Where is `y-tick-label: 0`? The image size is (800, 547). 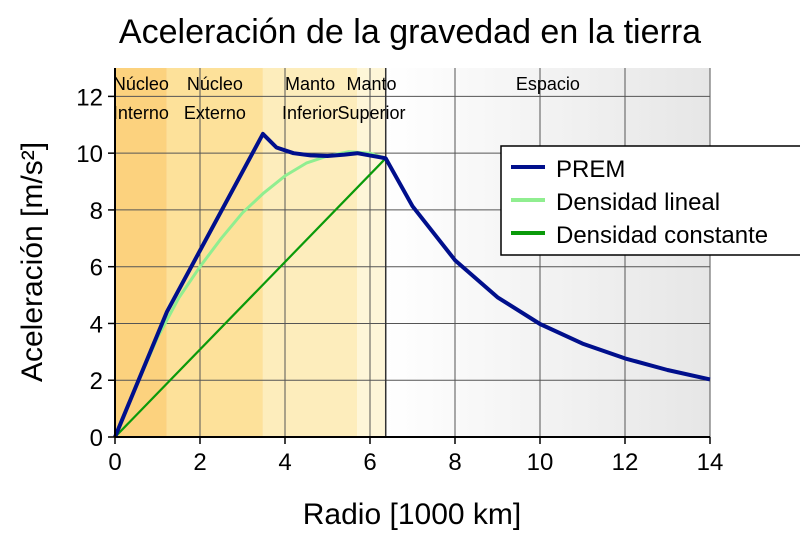
y-tick-label: 0 is located at coordinates (96, 438).